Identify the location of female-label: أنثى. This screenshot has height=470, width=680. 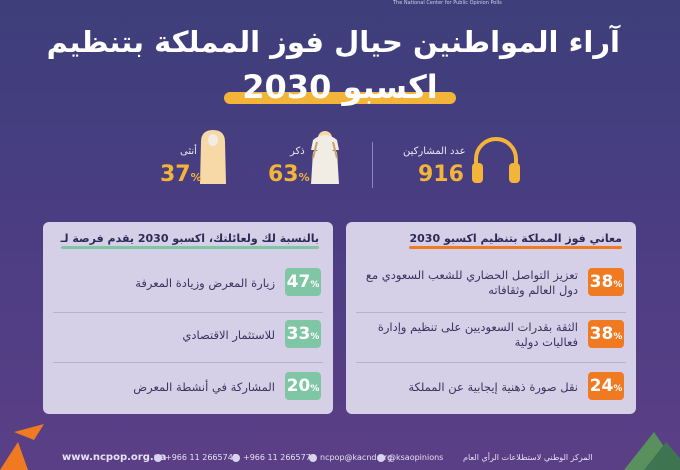
(188, 151).